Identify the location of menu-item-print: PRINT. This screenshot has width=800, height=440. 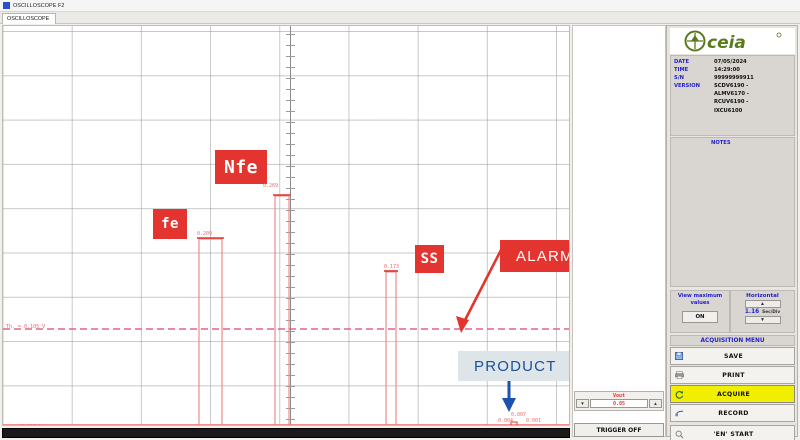
(732, 375).